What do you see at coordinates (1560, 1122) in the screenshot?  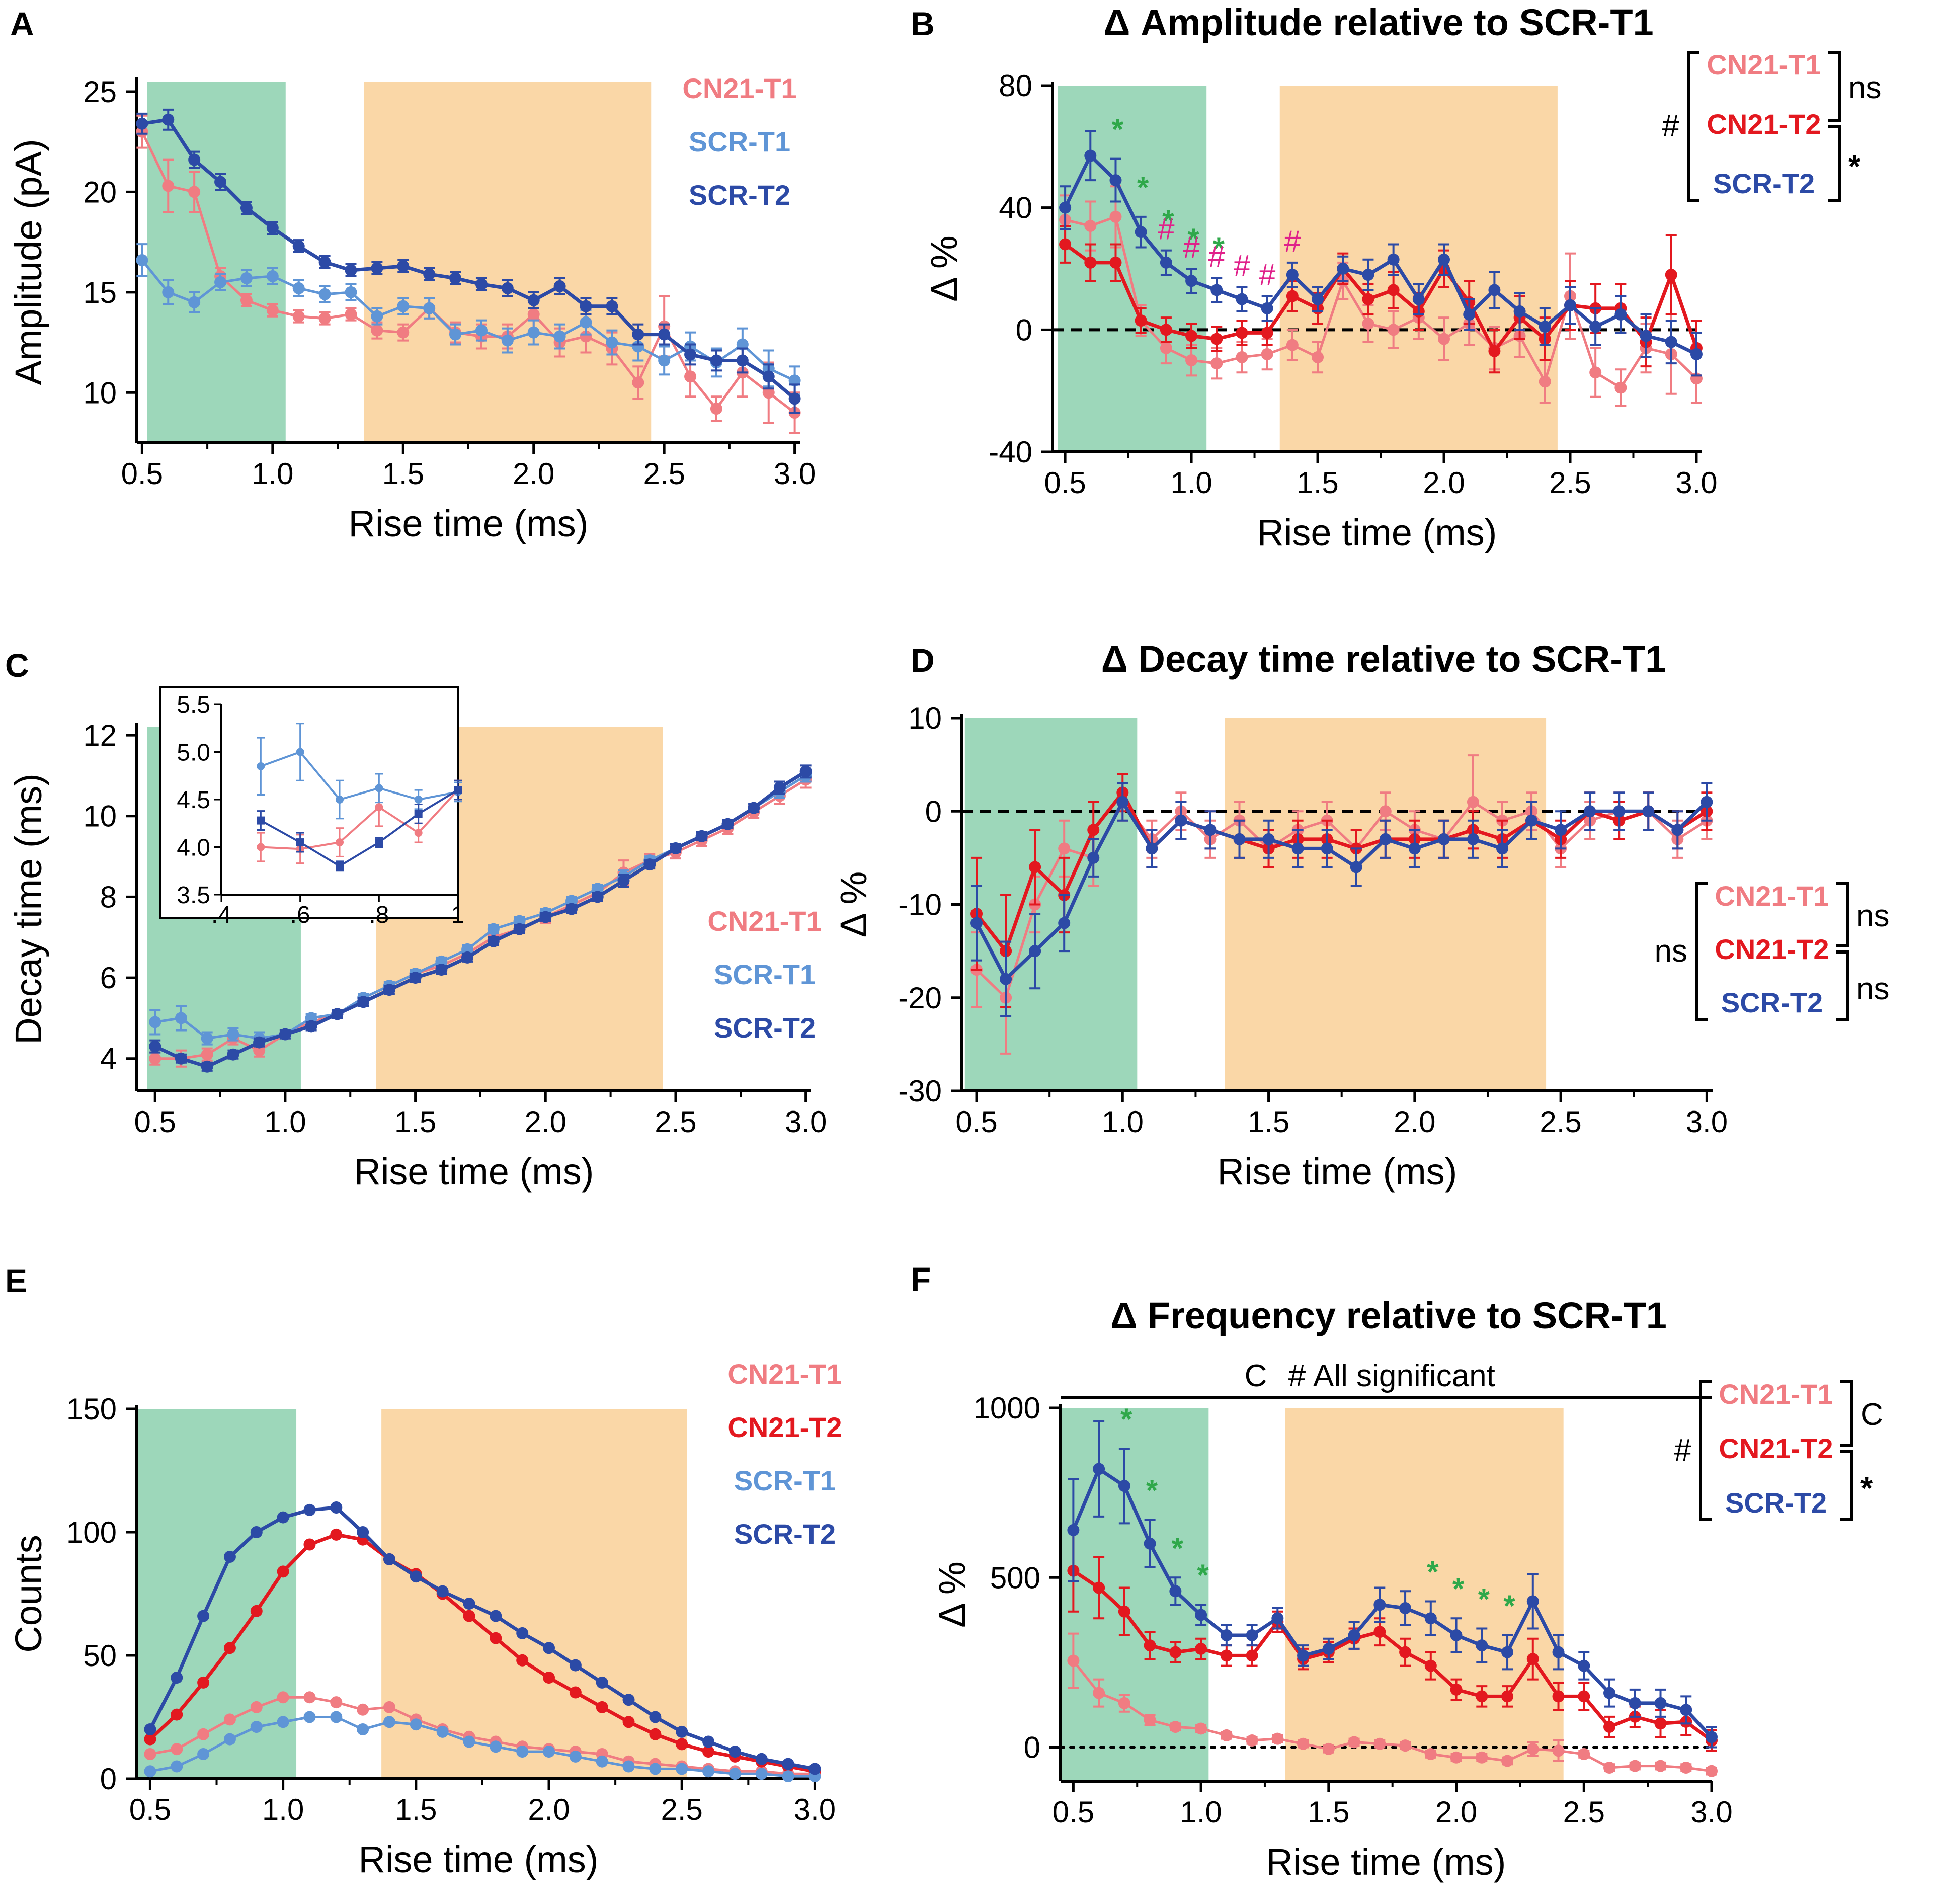 I see `panel-d-x-tick-label: 2.5` at bounding box center [1560, 1122].